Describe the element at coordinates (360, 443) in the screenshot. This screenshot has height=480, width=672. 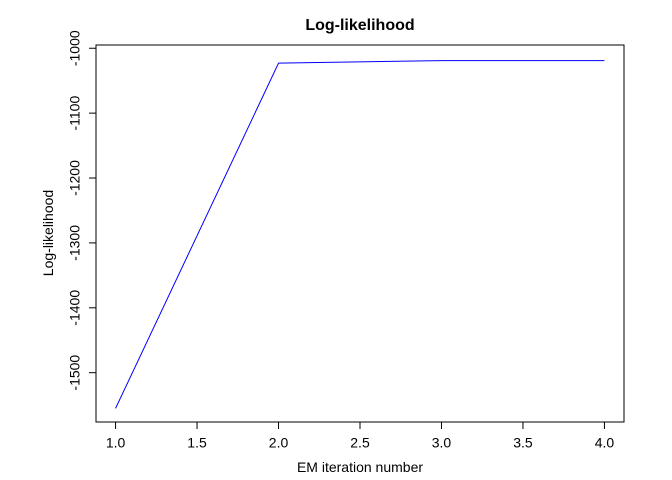
I see `x-tick-label: 2.5` at that location.